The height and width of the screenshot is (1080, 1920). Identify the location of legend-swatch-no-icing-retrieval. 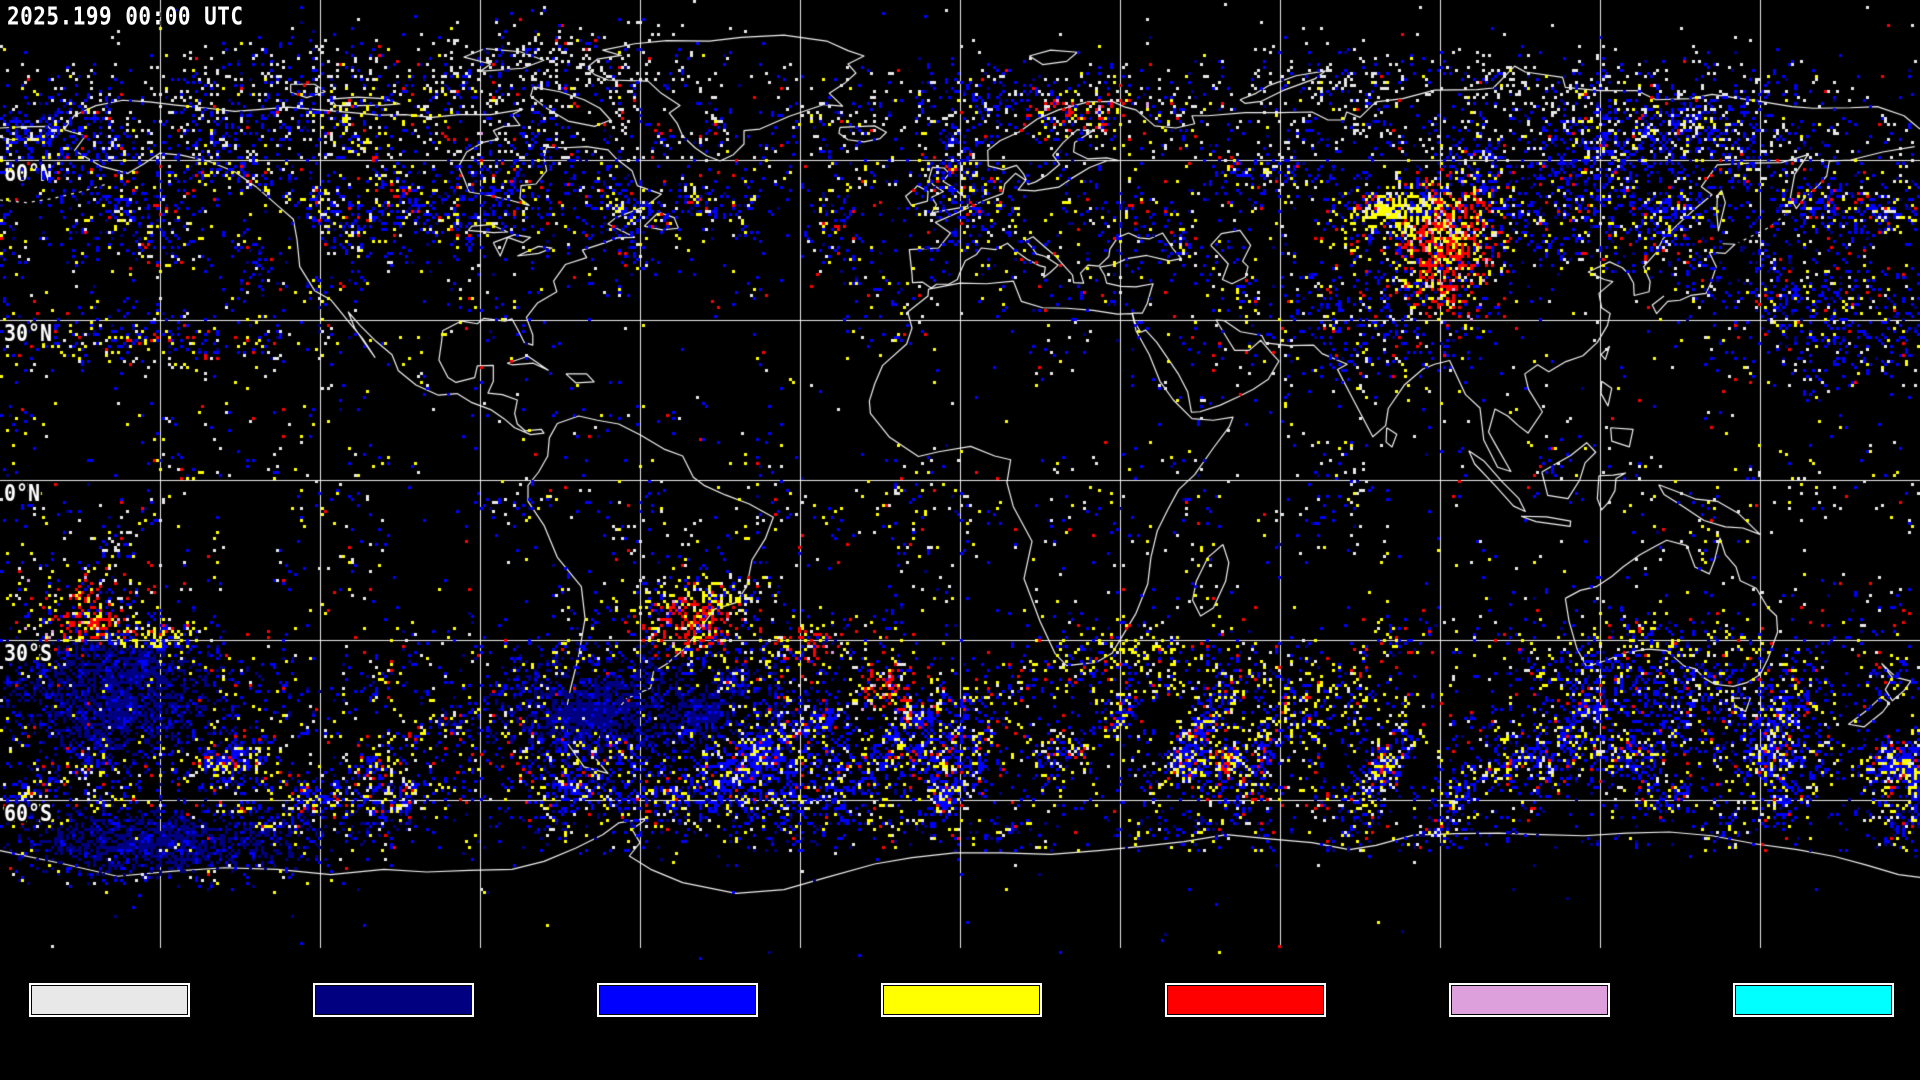
(109, 1000).